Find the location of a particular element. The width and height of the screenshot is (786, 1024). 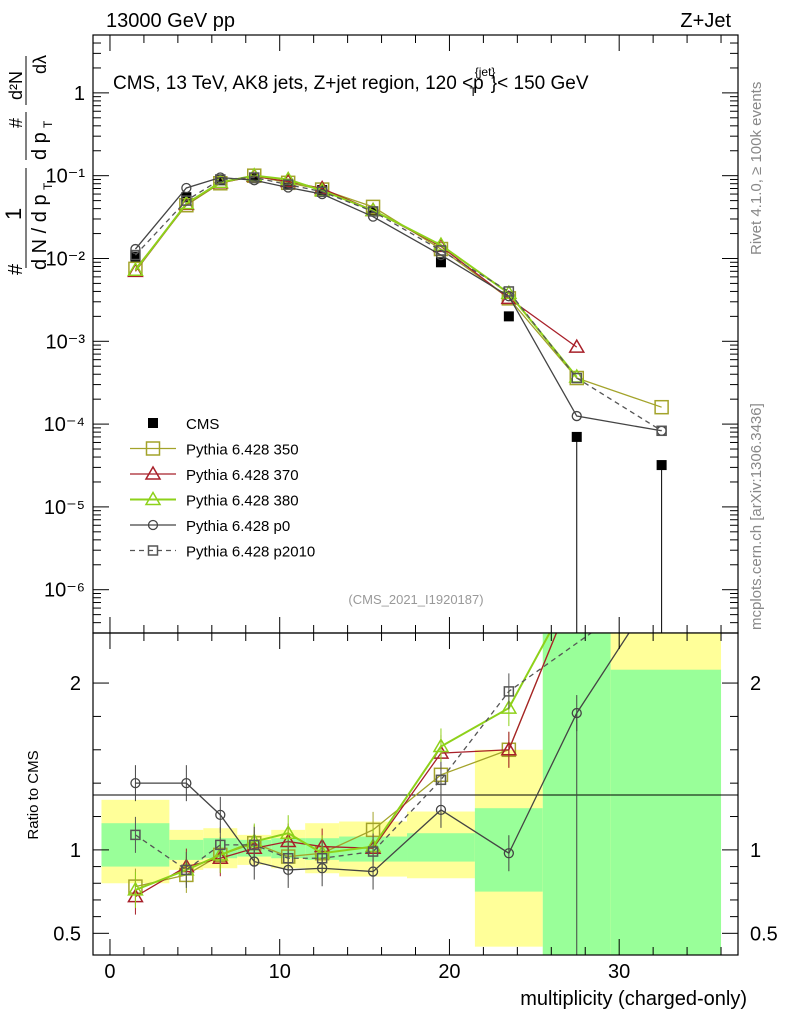

ylabel-part: d N / d p is located at coordinates (40, 232).